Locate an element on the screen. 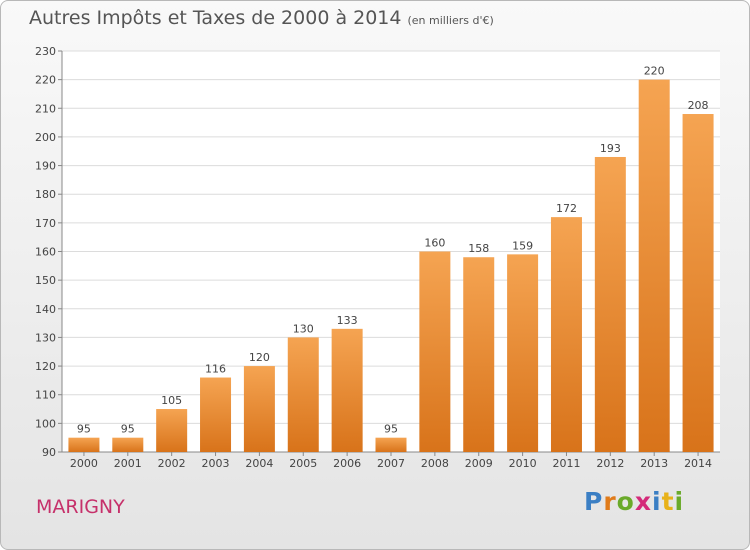 The width and height of the screenshot is (750, 550). logo-letter: t is located at coordinates (668, 501).